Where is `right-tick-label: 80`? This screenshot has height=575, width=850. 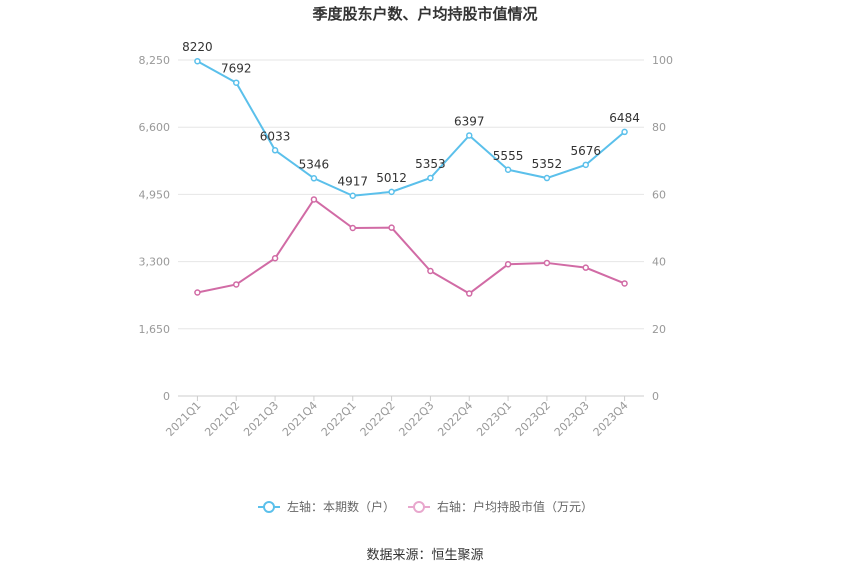
right-tick-label: 80 is located at coordinates (659, 127).